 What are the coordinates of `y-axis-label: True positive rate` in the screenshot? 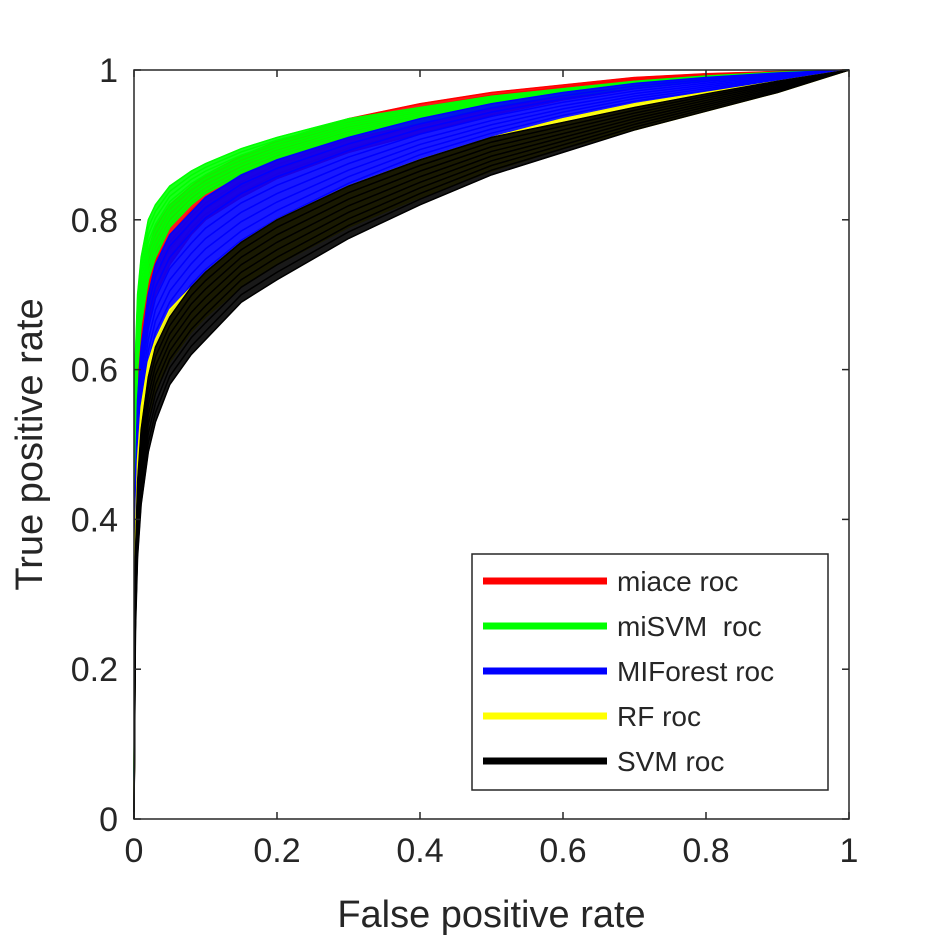 It's located at (30, 444).